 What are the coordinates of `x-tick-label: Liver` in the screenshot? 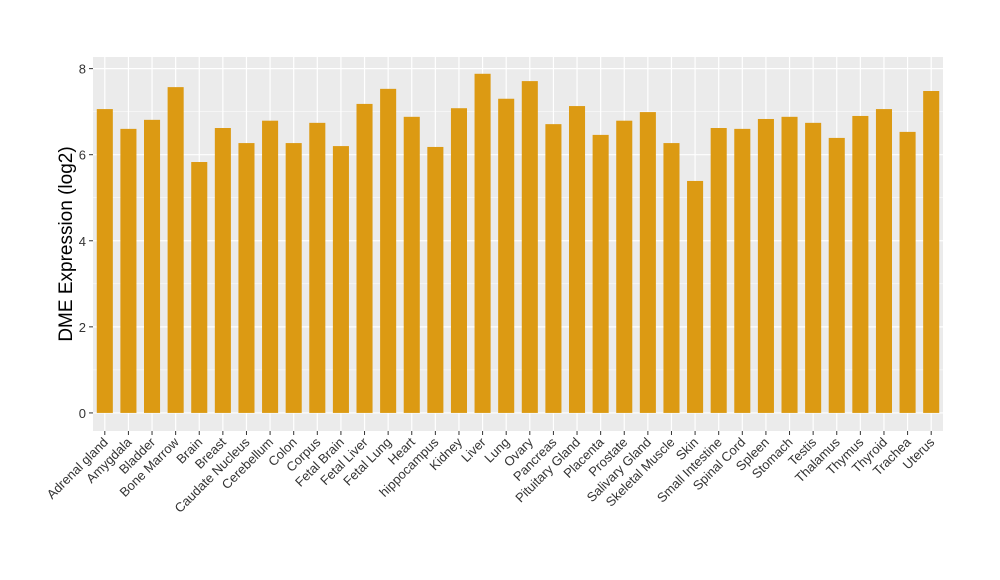 It's located at (473, 449).